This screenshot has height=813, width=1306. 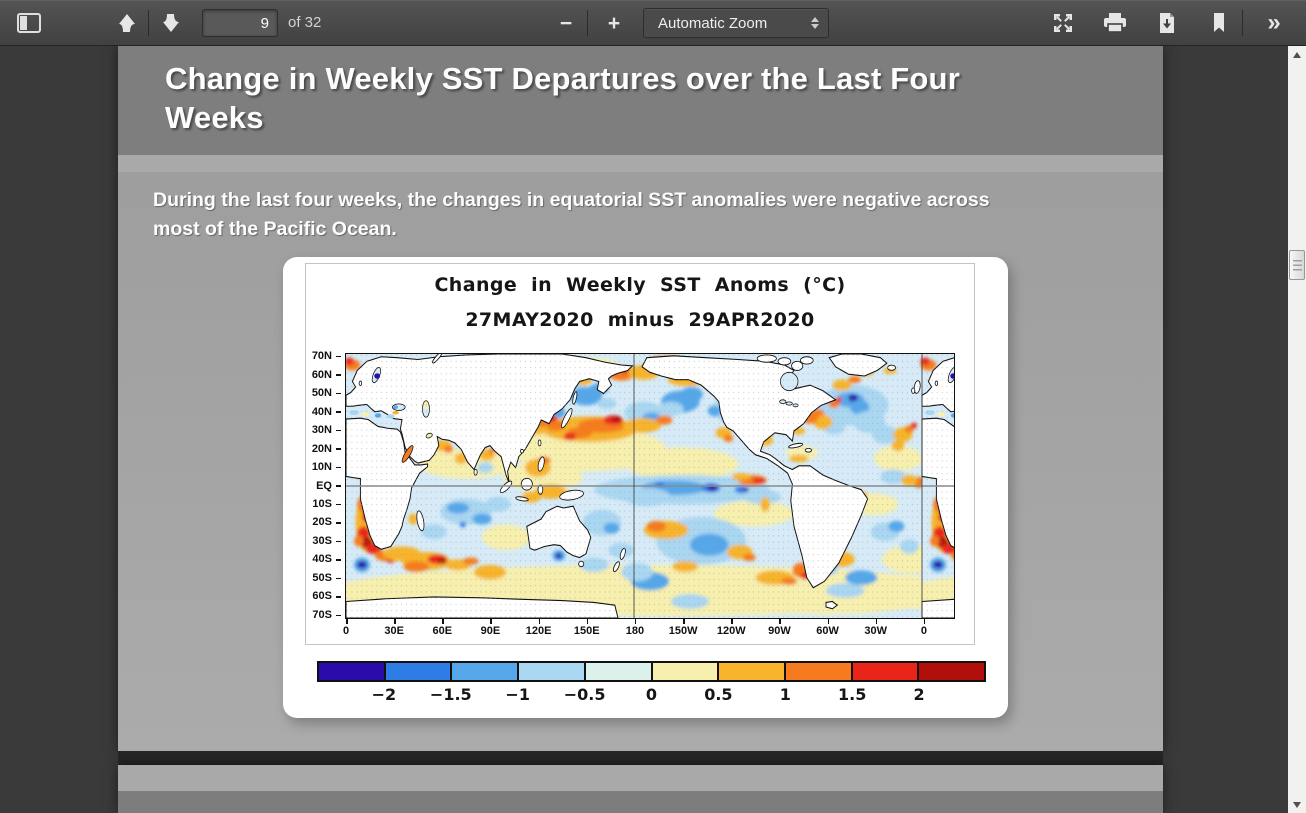 I want to click on zoom-in-button: +, so click(x=614, y=23).